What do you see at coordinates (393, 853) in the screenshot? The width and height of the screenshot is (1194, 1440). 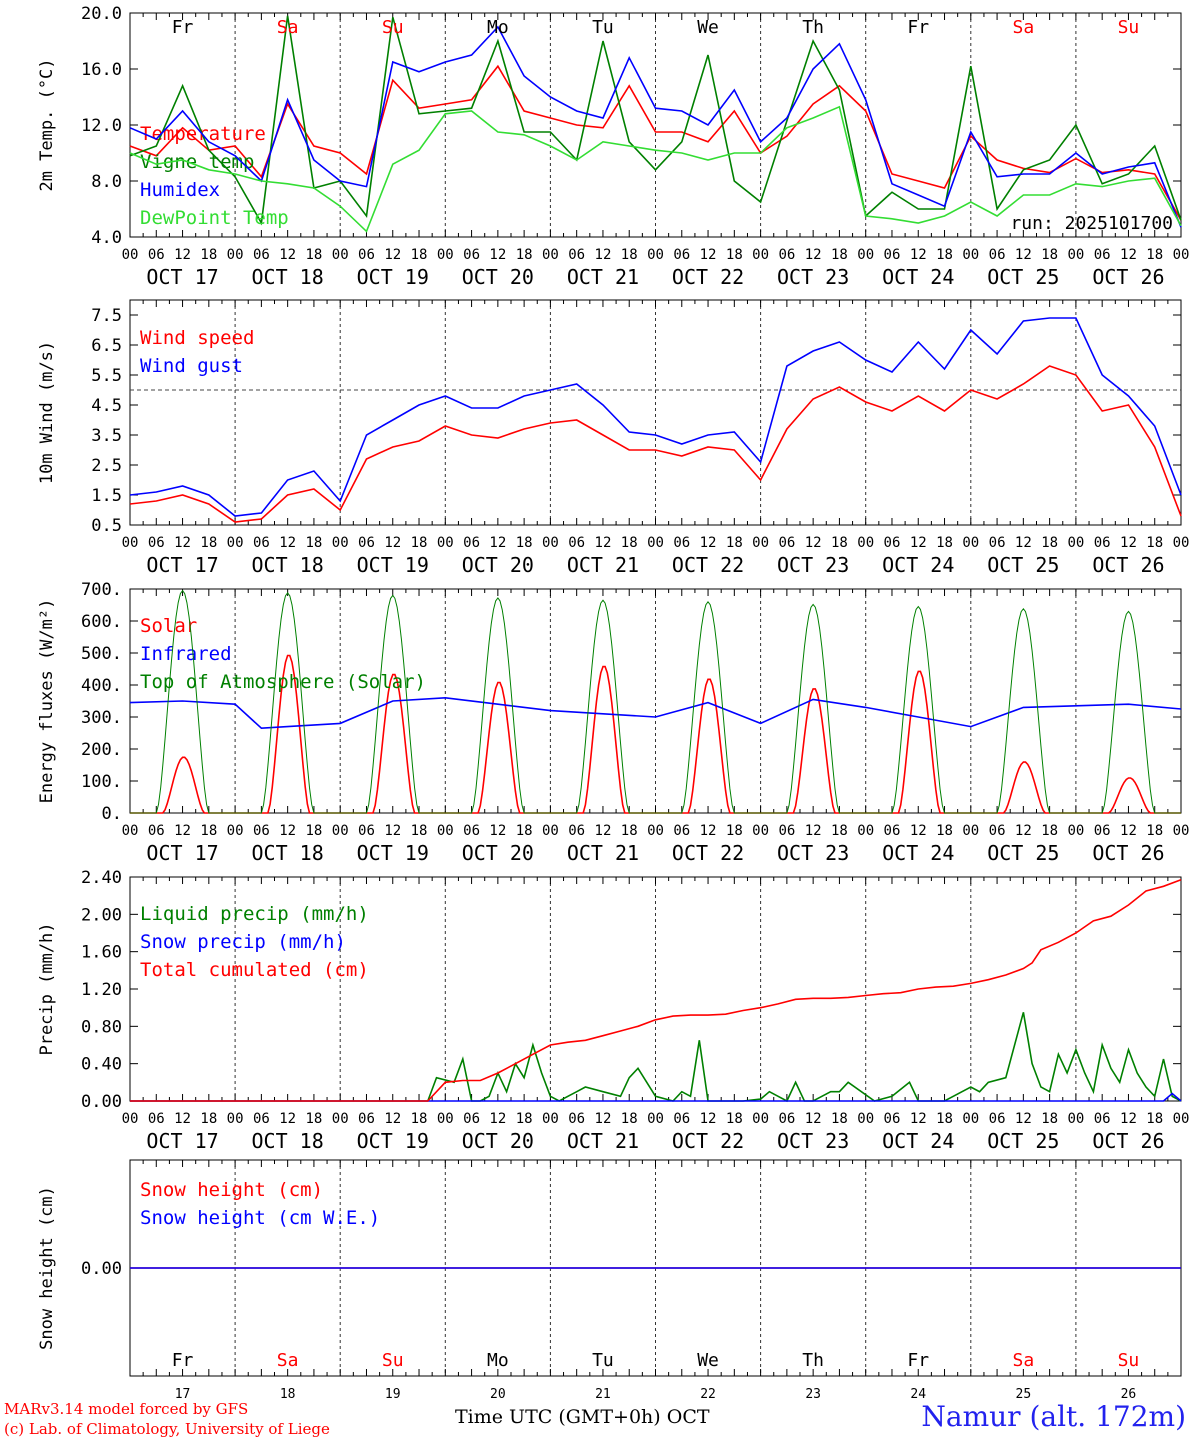 I see `energy-date-label: OCT 19` at bounding box center [393, 853].